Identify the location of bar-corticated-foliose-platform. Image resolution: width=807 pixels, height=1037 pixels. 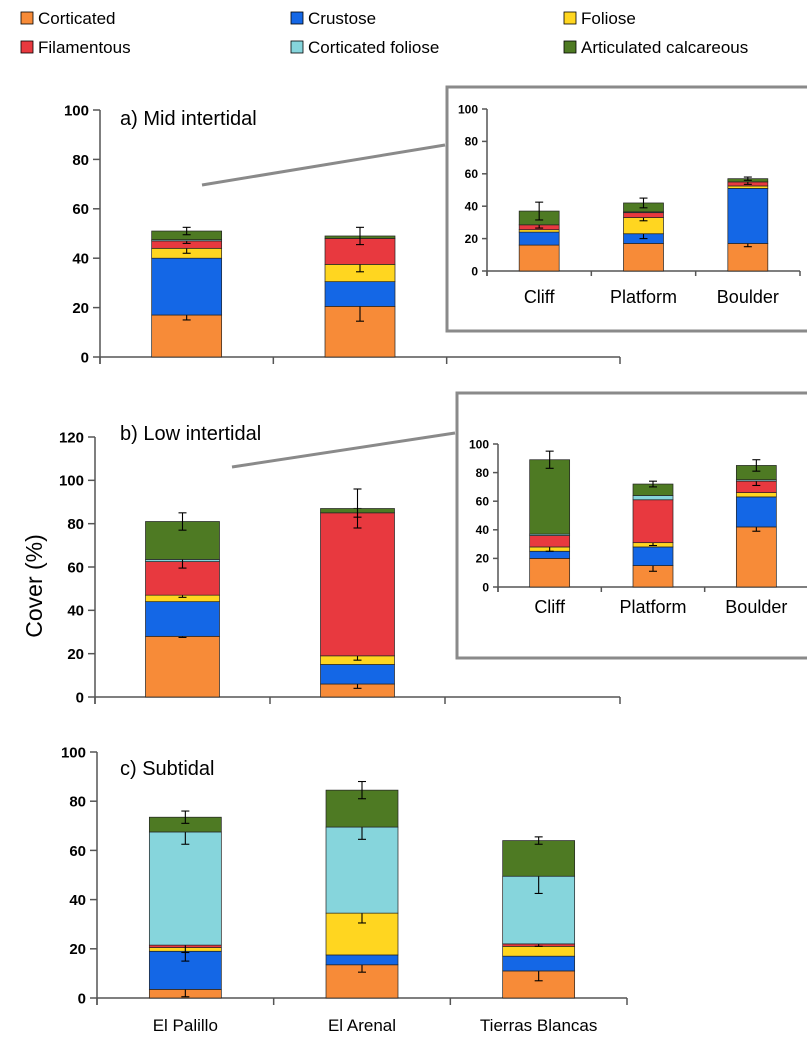
(653, 498).